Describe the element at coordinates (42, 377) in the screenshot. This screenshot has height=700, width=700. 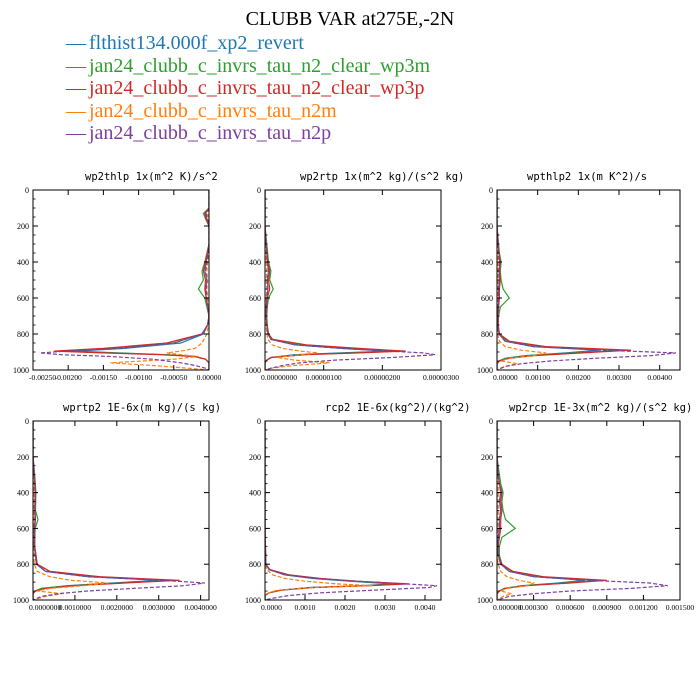
I see `x-tick-label: -0.00250` at that location.